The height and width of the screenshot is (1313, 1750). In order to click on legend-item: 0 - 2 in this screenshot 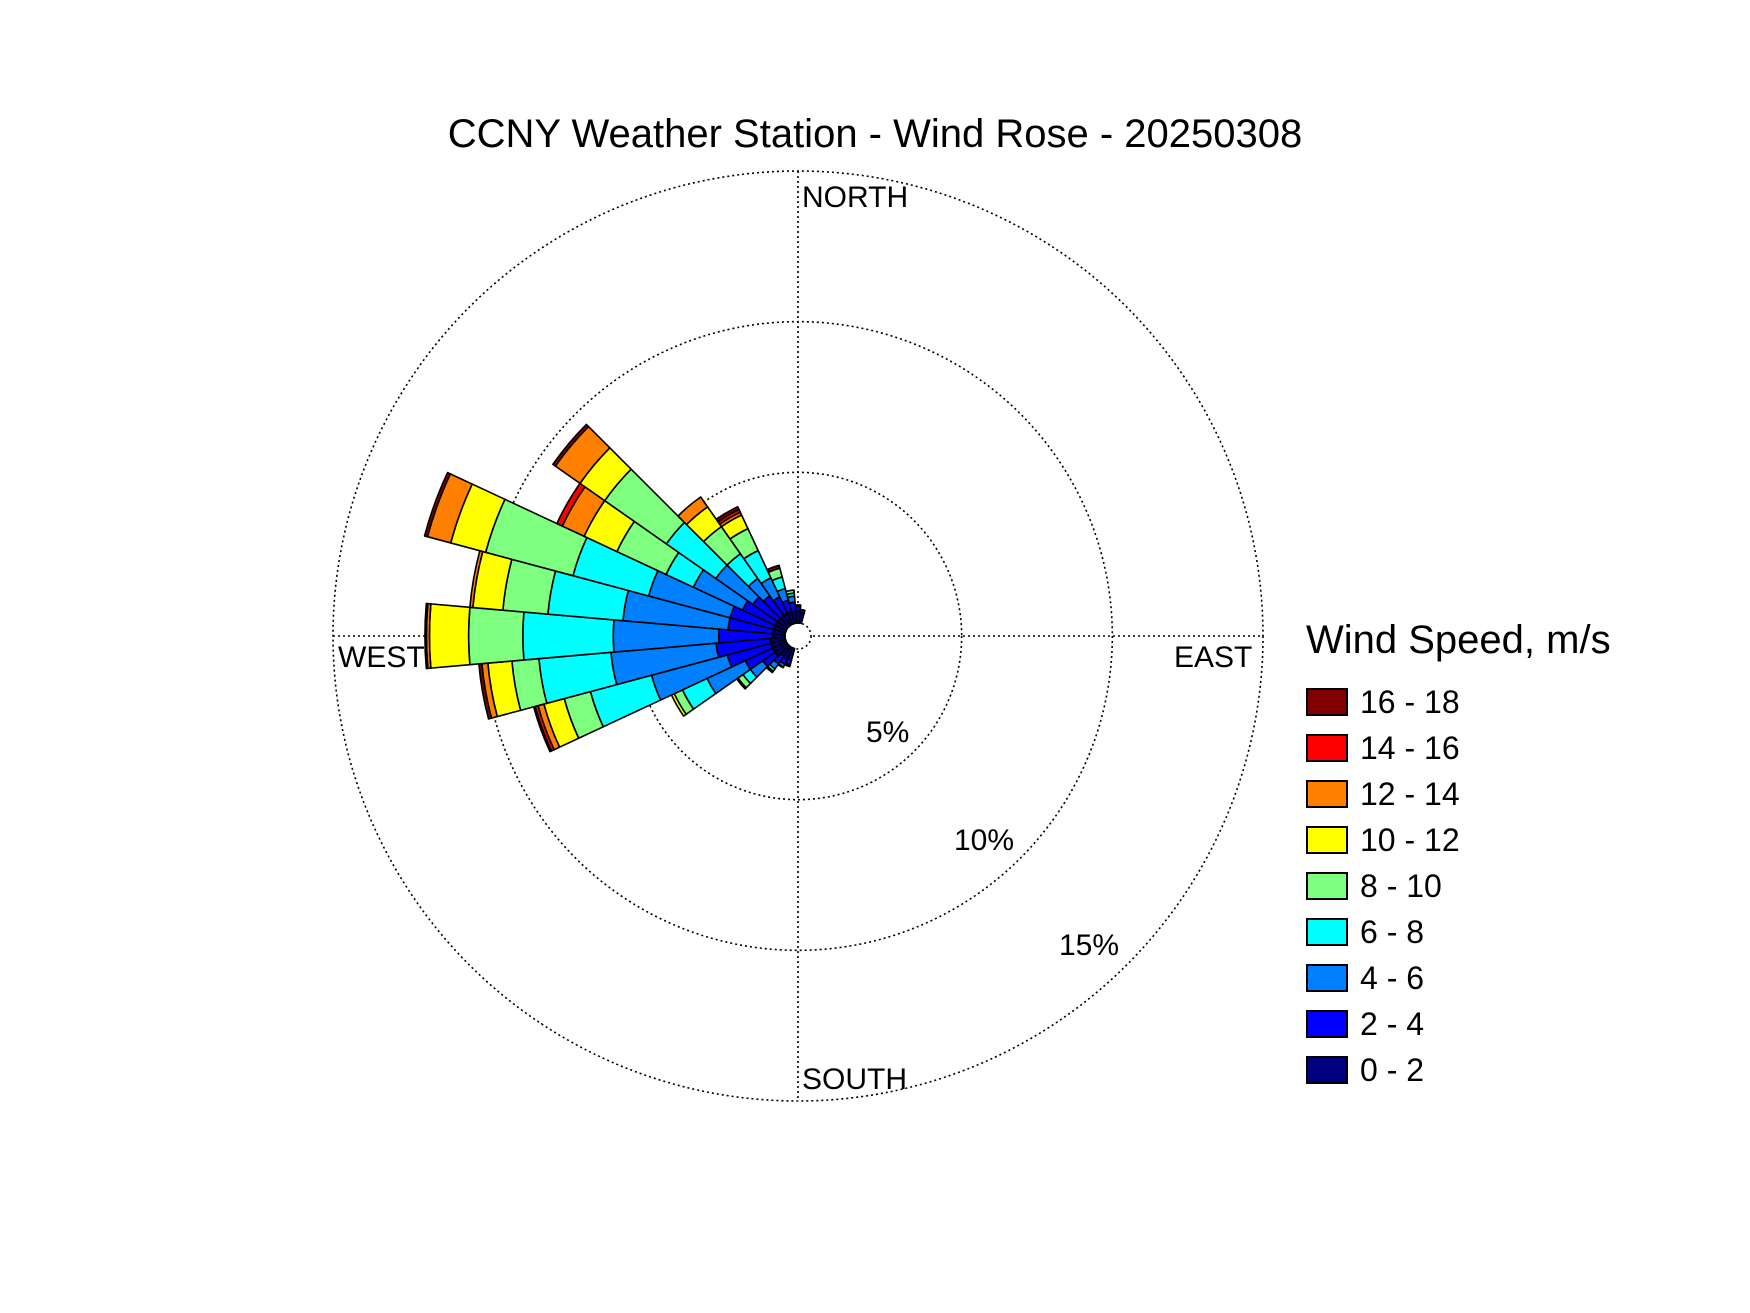, I will do `click(1458, 1070)`.